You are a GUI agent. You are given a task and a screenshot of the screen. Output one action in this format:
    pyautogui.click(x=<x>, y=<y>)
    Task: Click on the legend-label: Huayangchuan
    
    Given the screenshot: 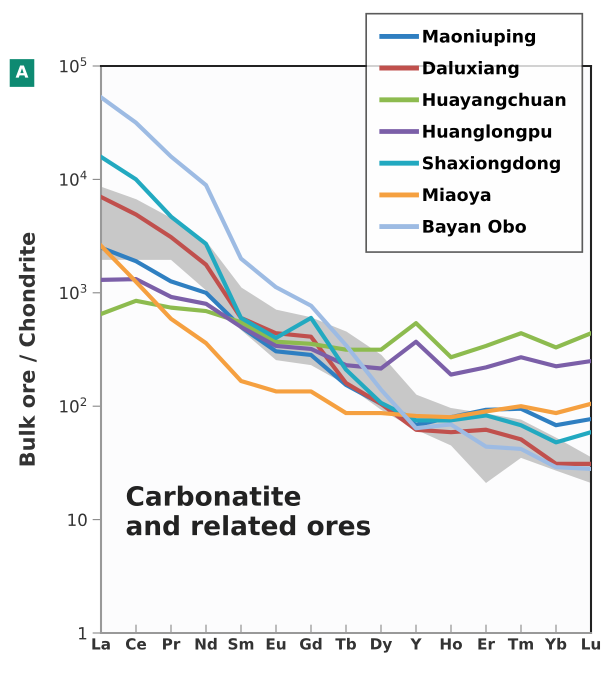 What is the action you would take?
    pyautogui.click(x=494, y=101)
    